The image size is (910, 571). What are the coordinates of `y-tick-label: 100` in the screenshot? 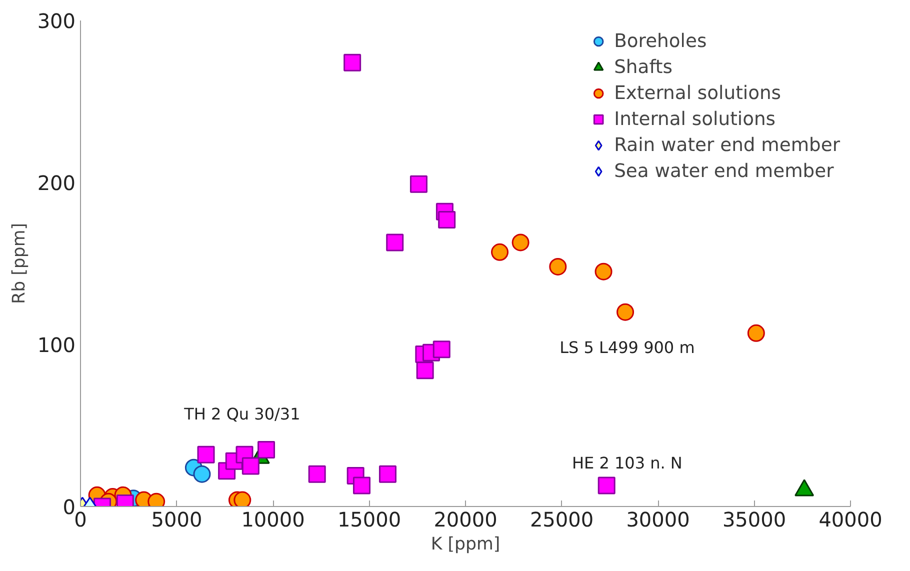 It's located at (56, 345).